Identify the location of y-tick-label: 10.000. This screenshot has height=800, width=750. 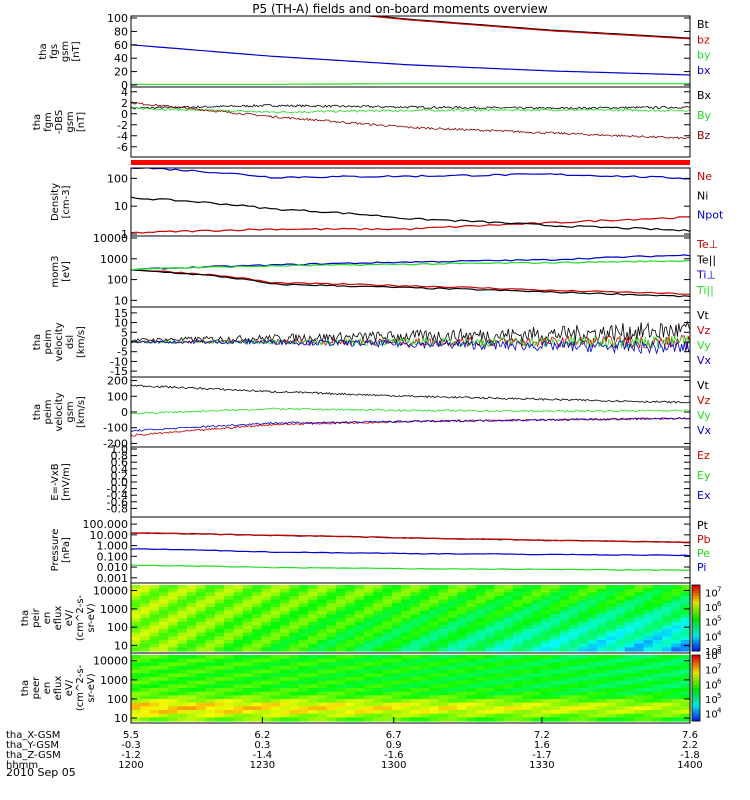
(109, 535).